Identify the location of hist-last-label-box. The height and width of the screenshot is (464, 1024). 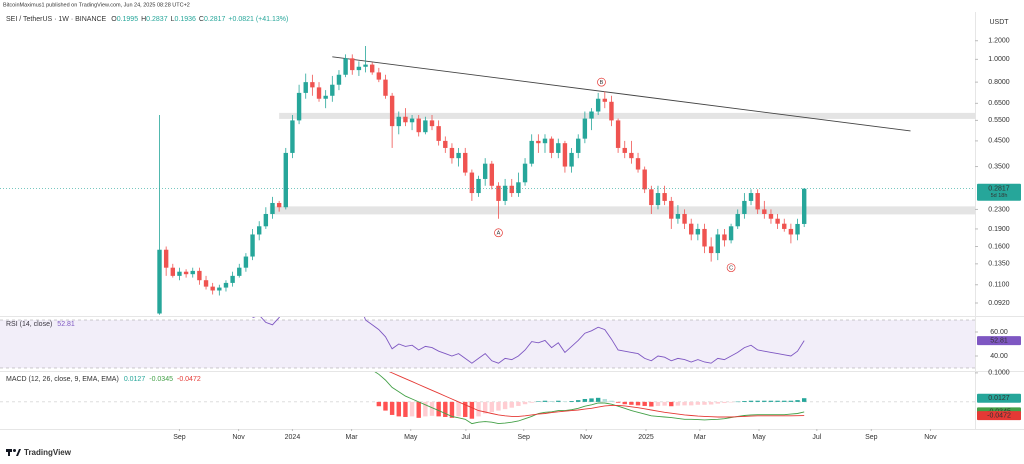
(999, 398).